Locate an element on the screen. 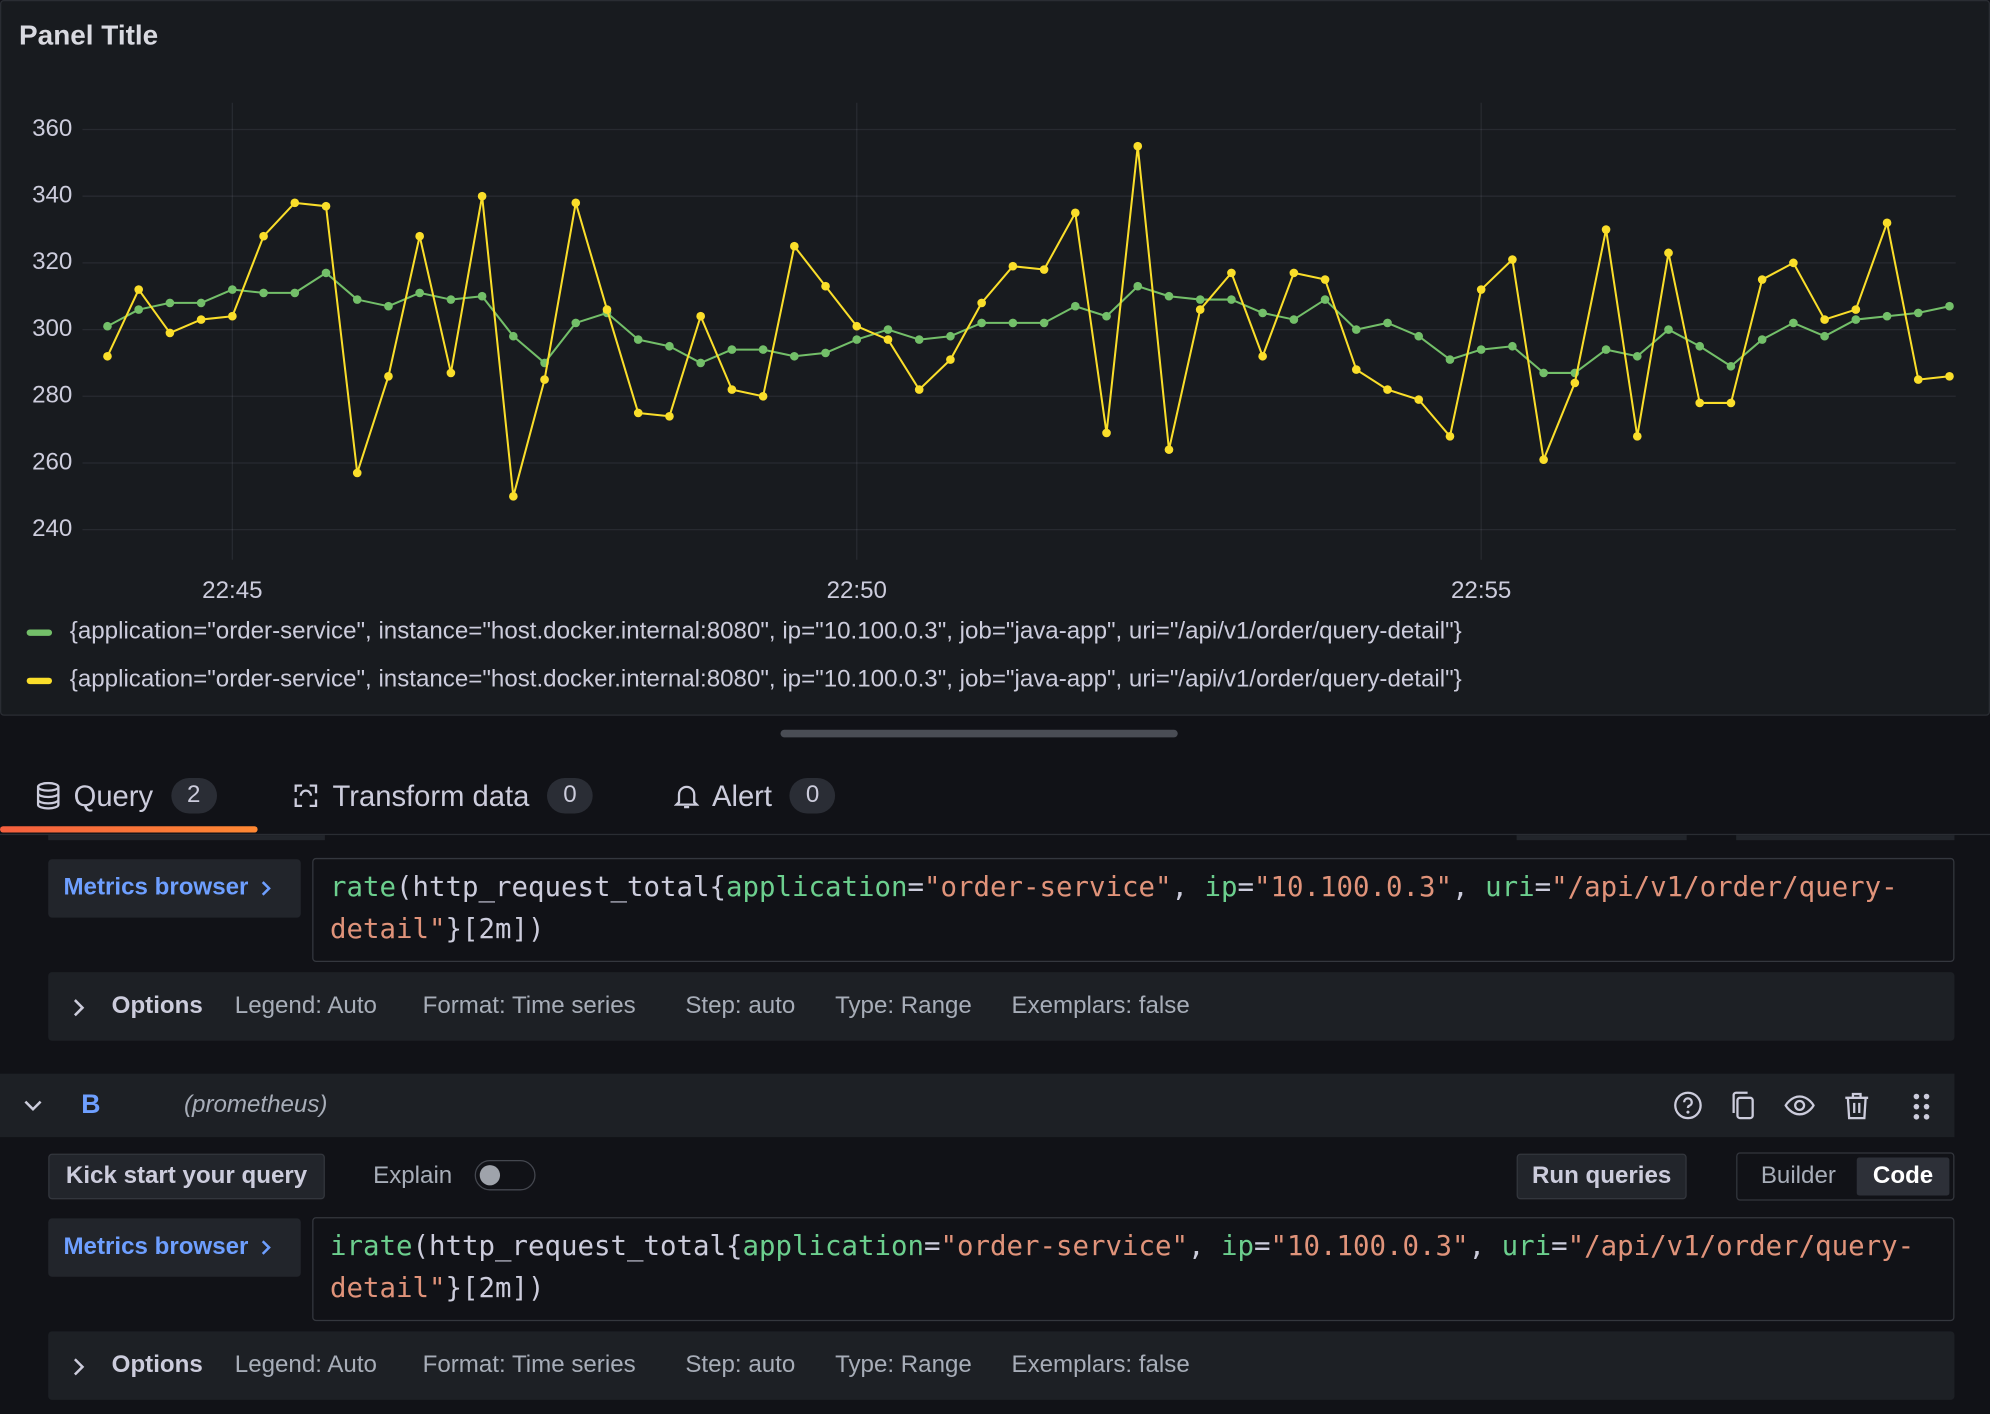 This screenshot has height=1414, width=1990. transform-icon is located at coordinates (306, 796).